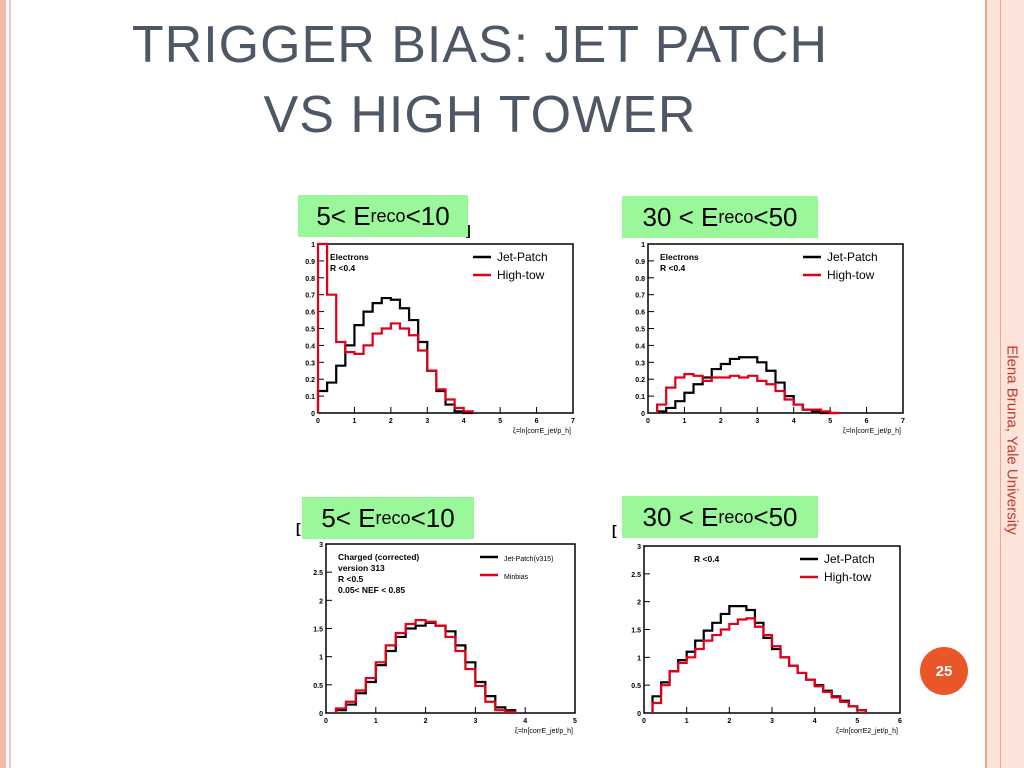 The image size is (1024, 768). Describe the element at coordinates (944, 671) in the screenshot. I see `page-number-badge: 25` at that location.